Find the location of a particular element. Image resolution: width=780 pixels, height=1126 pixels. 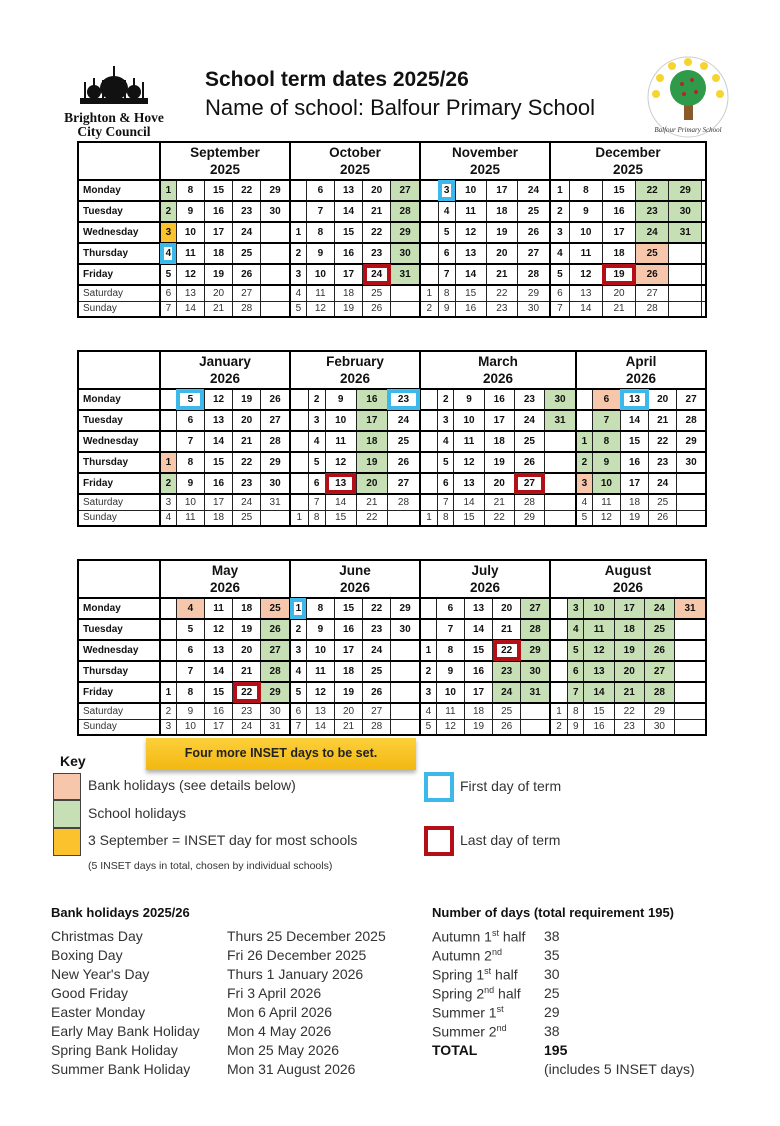

day-cell: 9 is located at coordinates (446, 309).